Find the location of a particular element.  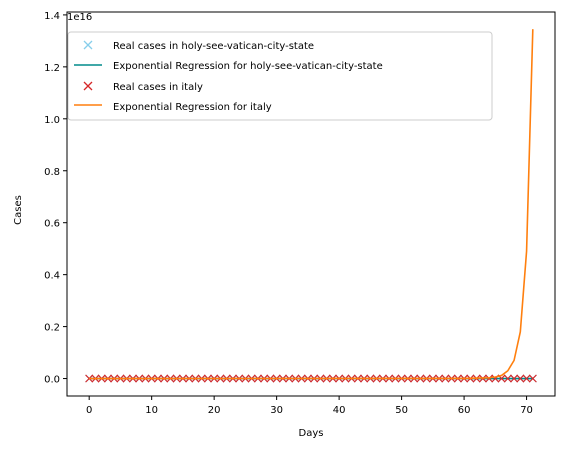

y-axis-label: Cases is located at coordinates (18, 210).